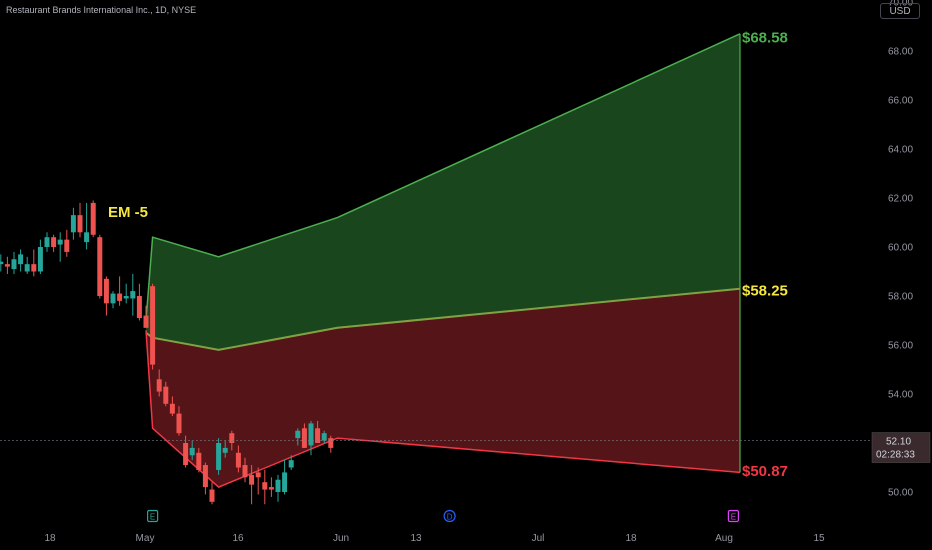  I want to click on x-axis: 18 May 16 Jun 13 Jul 18 Aug 15, so click(434, 538).